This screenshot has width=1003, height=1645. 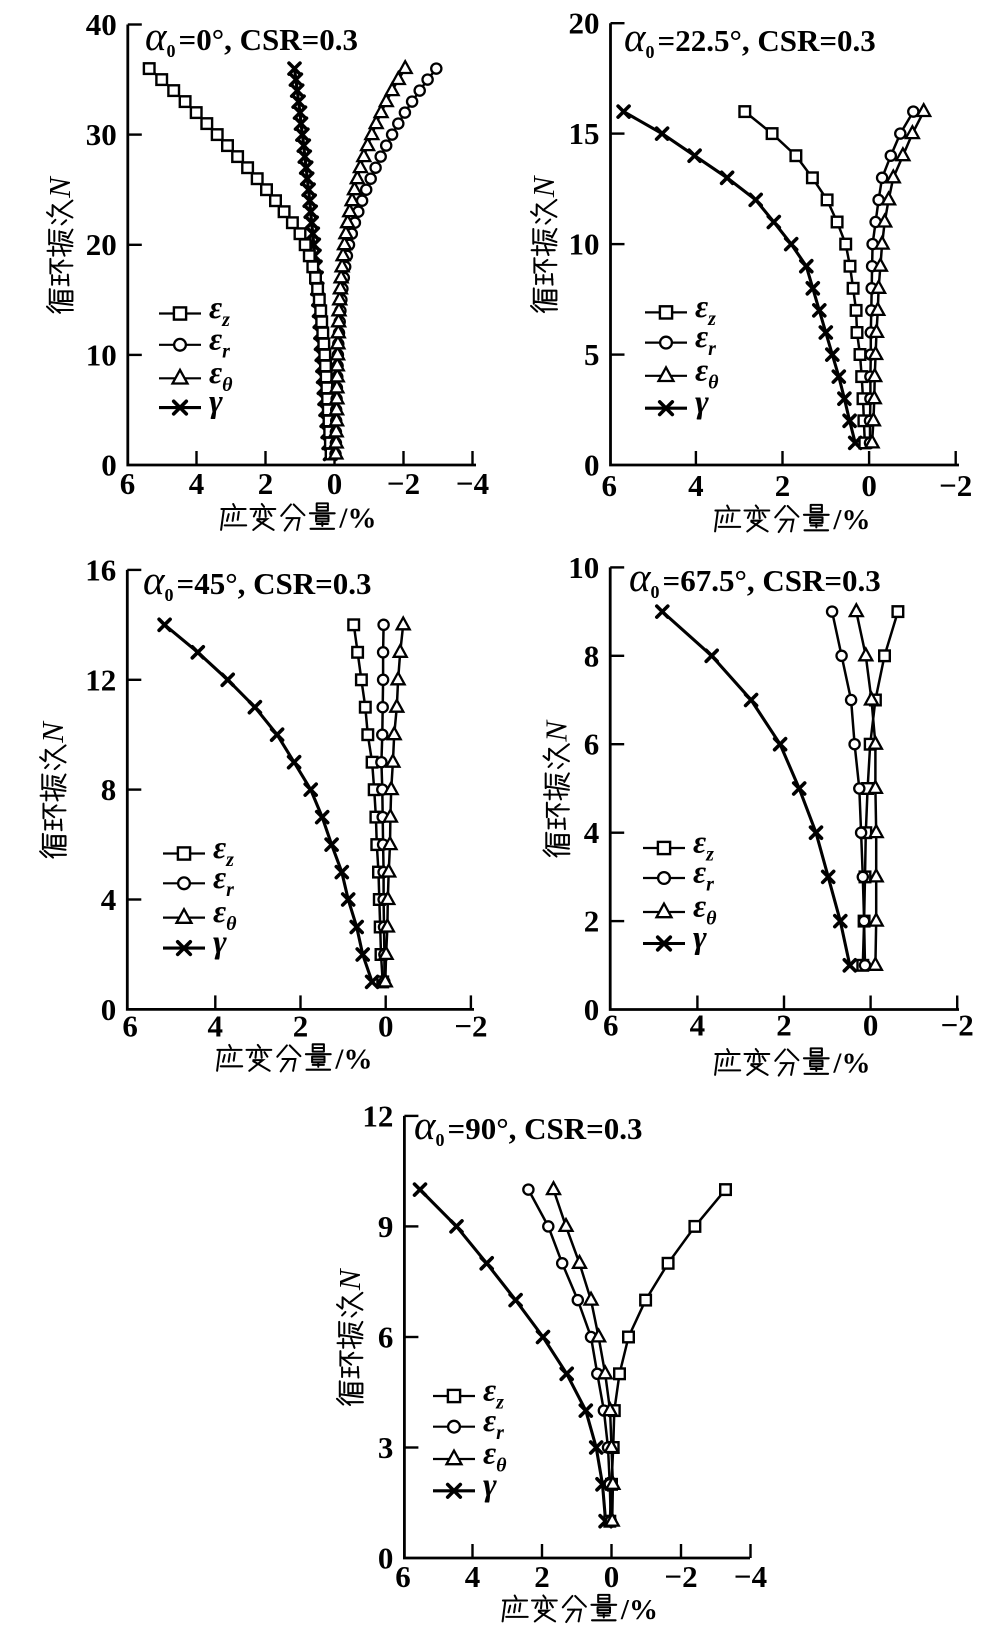 What do you see at coordinates (386, 1226) in the screenshot?
I see `svg-text: 9` at bounding box center [386, 1226].